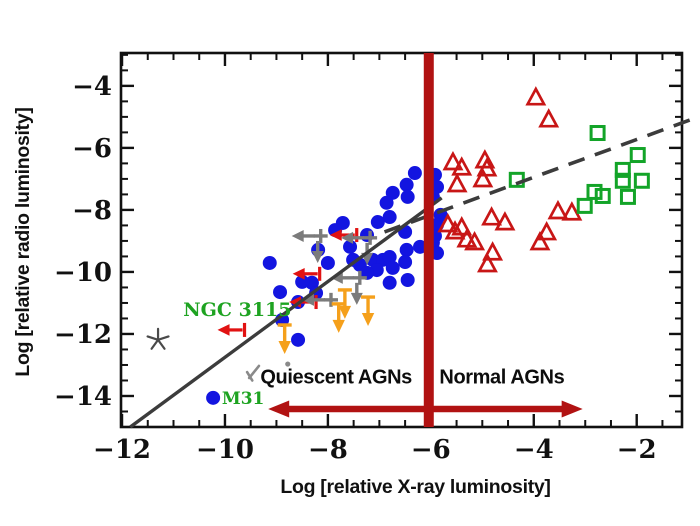 This screenshot has height=526, width=700. I want to click on normal-label: Normal AGNs, so click(501, 378).